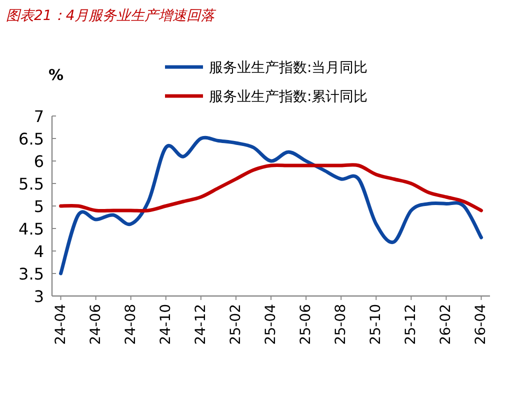 The image size is (525, 398). I want to click on legend-label: 服务业生产指数:累计同比, so click(288, 97).